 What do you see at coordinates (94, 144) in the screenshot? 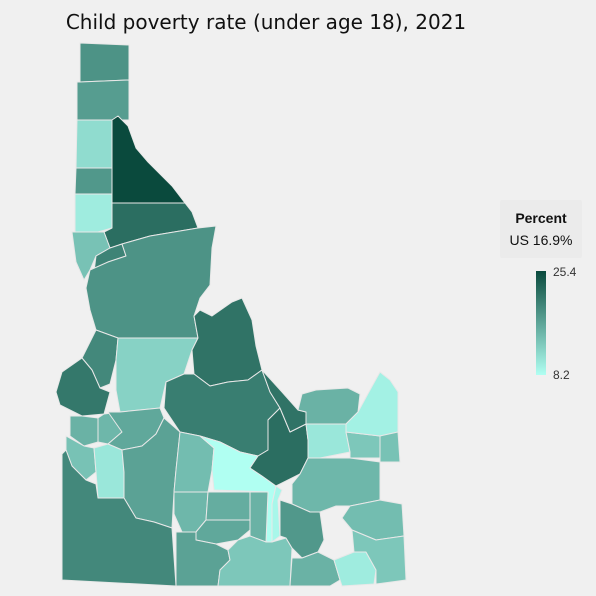
I see `county-kootenai` at bounding box center [94, 144].